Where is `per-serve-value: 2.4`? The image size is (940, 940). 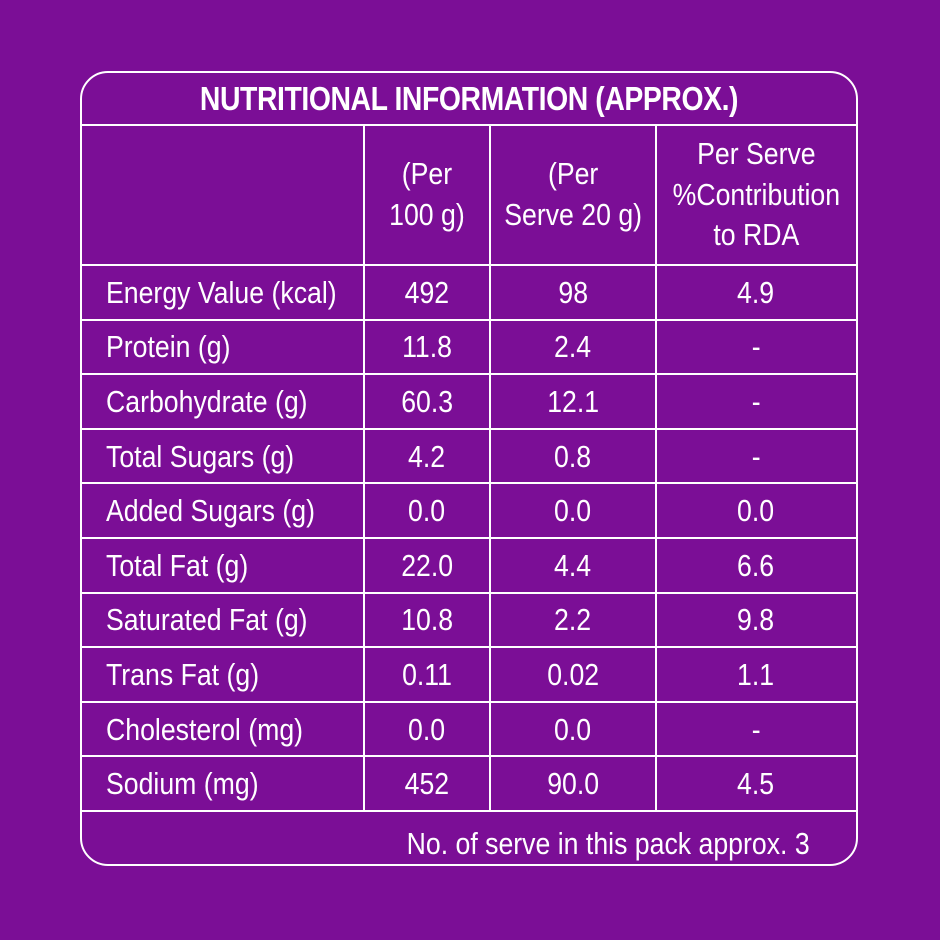 per-serve-value: 2.4 is located at coordinates (573, 347).